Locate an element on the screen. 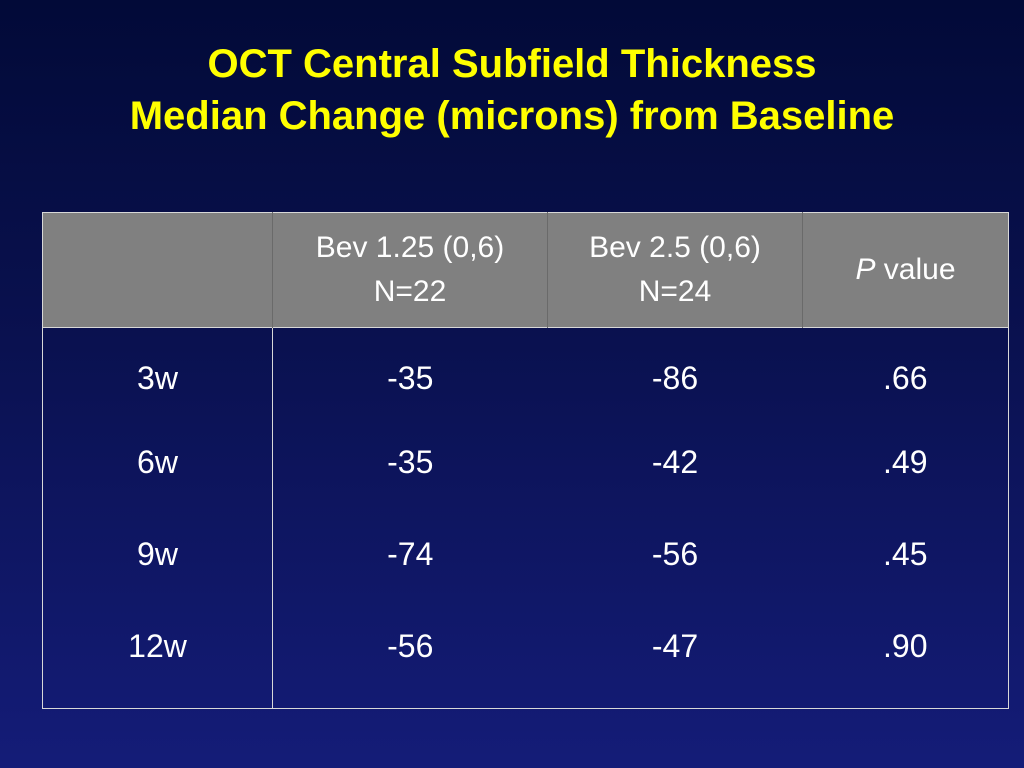 This screenshot has width=1024, height=768. cell-p-value: .66 is located at coordinates (905, 378).